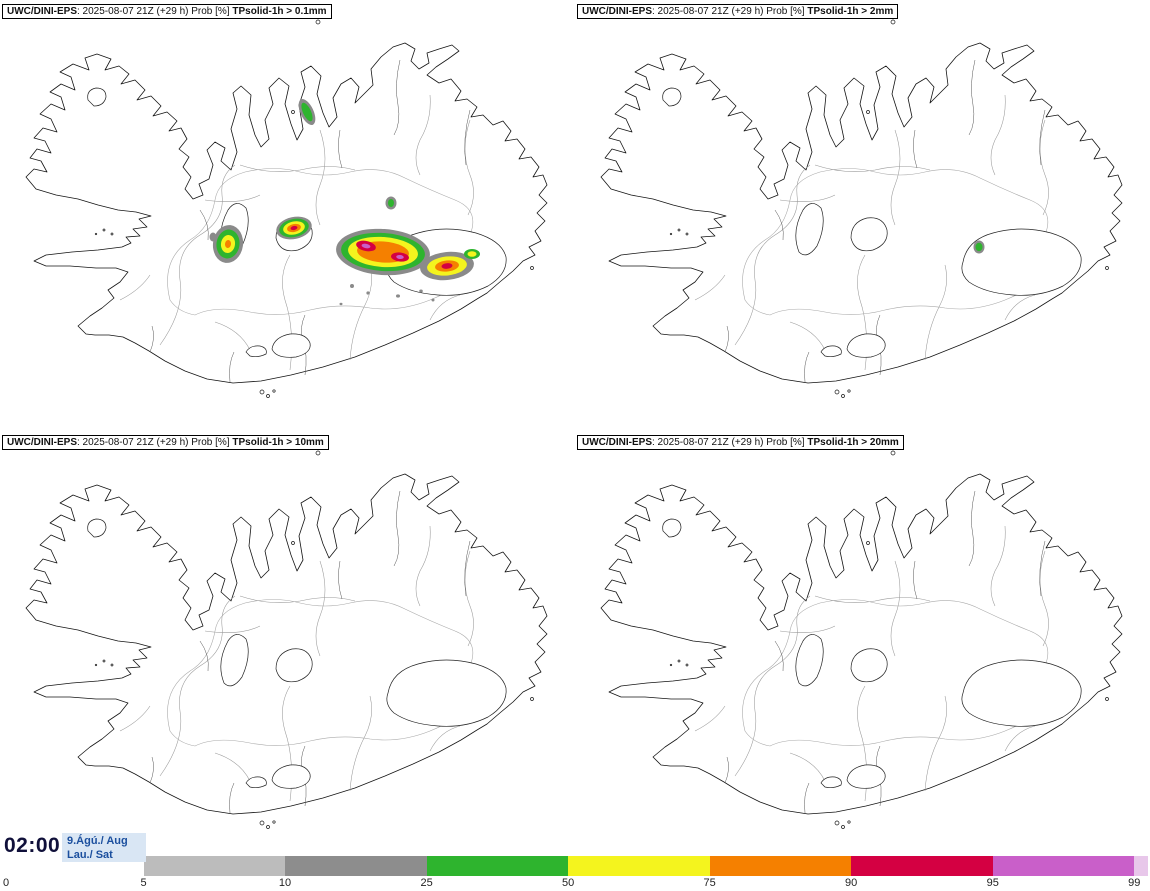  I want to click on valid-date: 9.Ágú./ Aug Lau./ Sat, so click(104, 847).